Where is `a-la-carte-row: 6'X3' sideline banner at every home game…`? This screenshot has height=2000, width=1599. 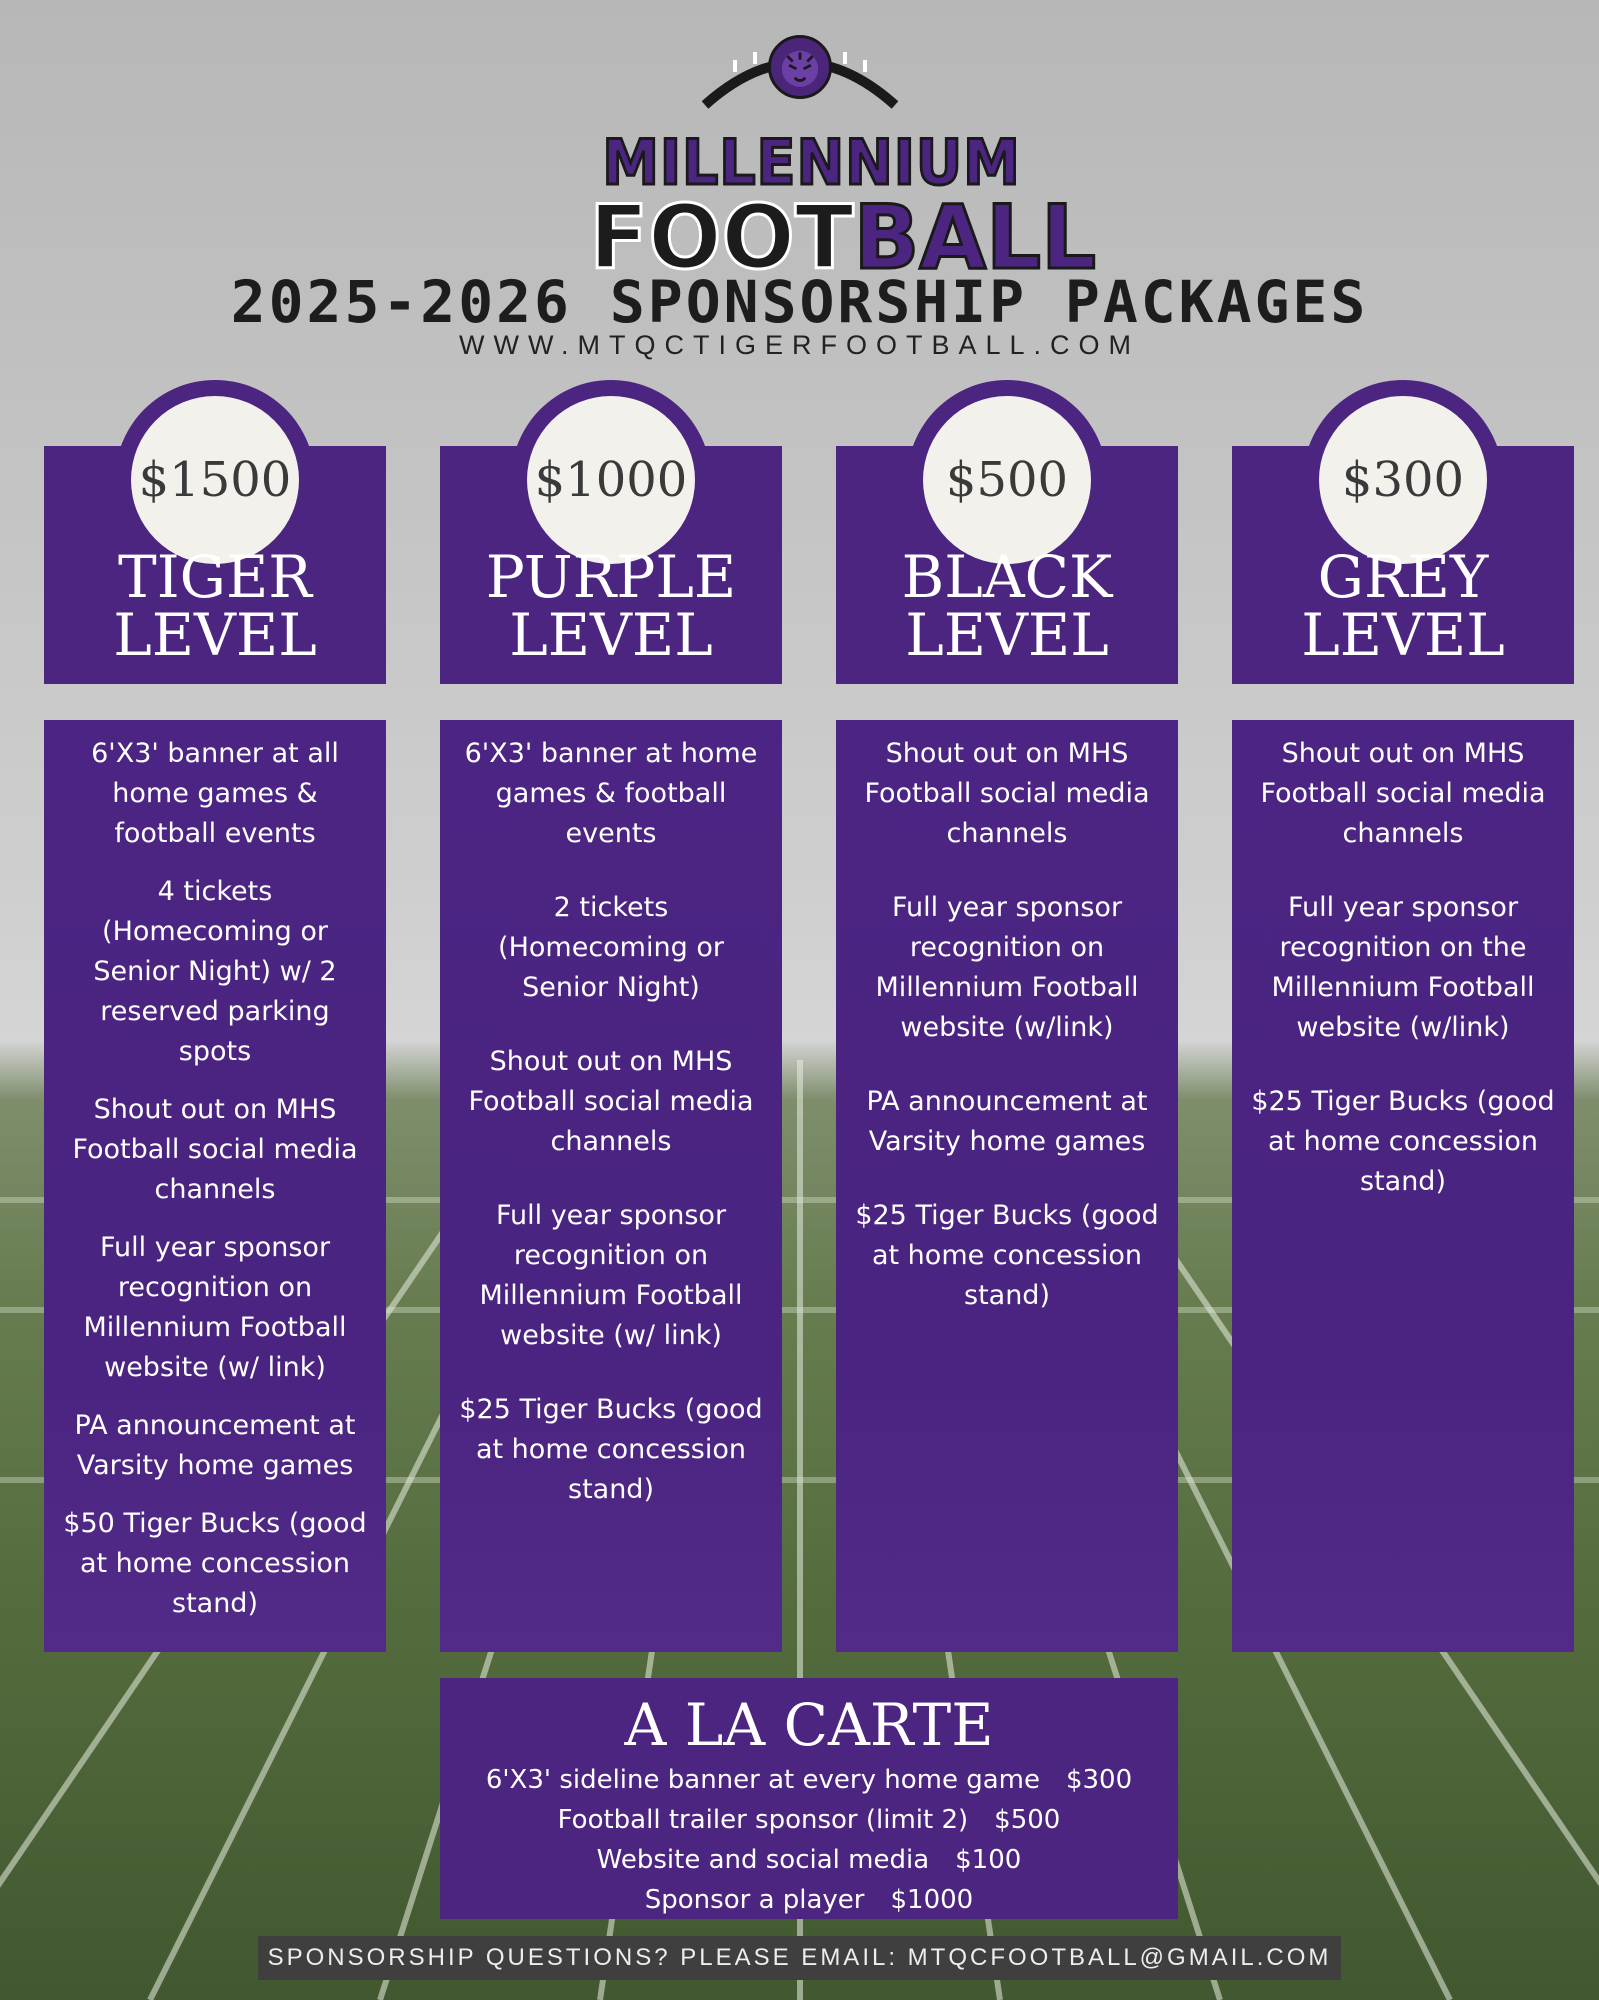
a-la-carte-row: 6'X3' sideline banner at every home game… is located at coordinates (809, 1780).